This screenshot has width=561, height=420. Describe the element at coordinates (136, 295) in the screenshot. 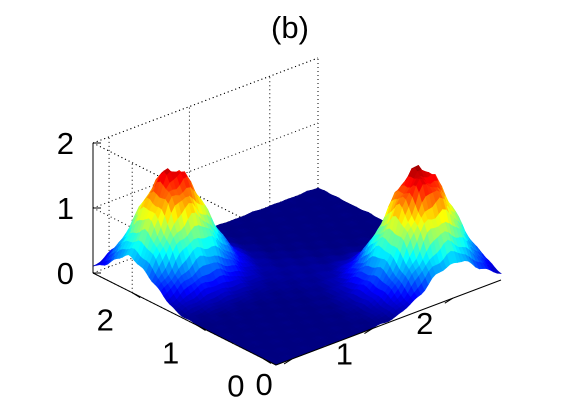

I see `y-tick-mark` at that location.